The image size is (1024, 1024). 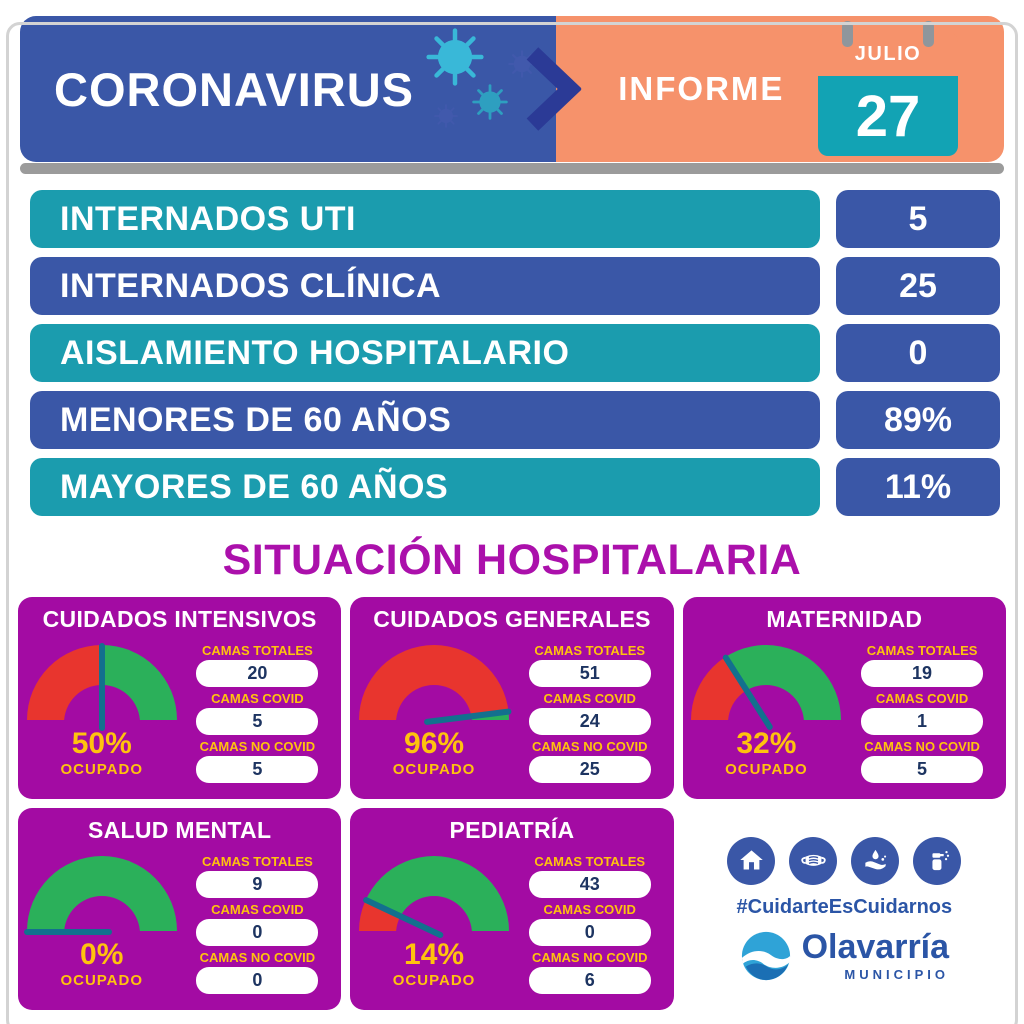 I want to click on section-title: SITUACIÓN HOSPITALARIA, so click(x=512, y=560).